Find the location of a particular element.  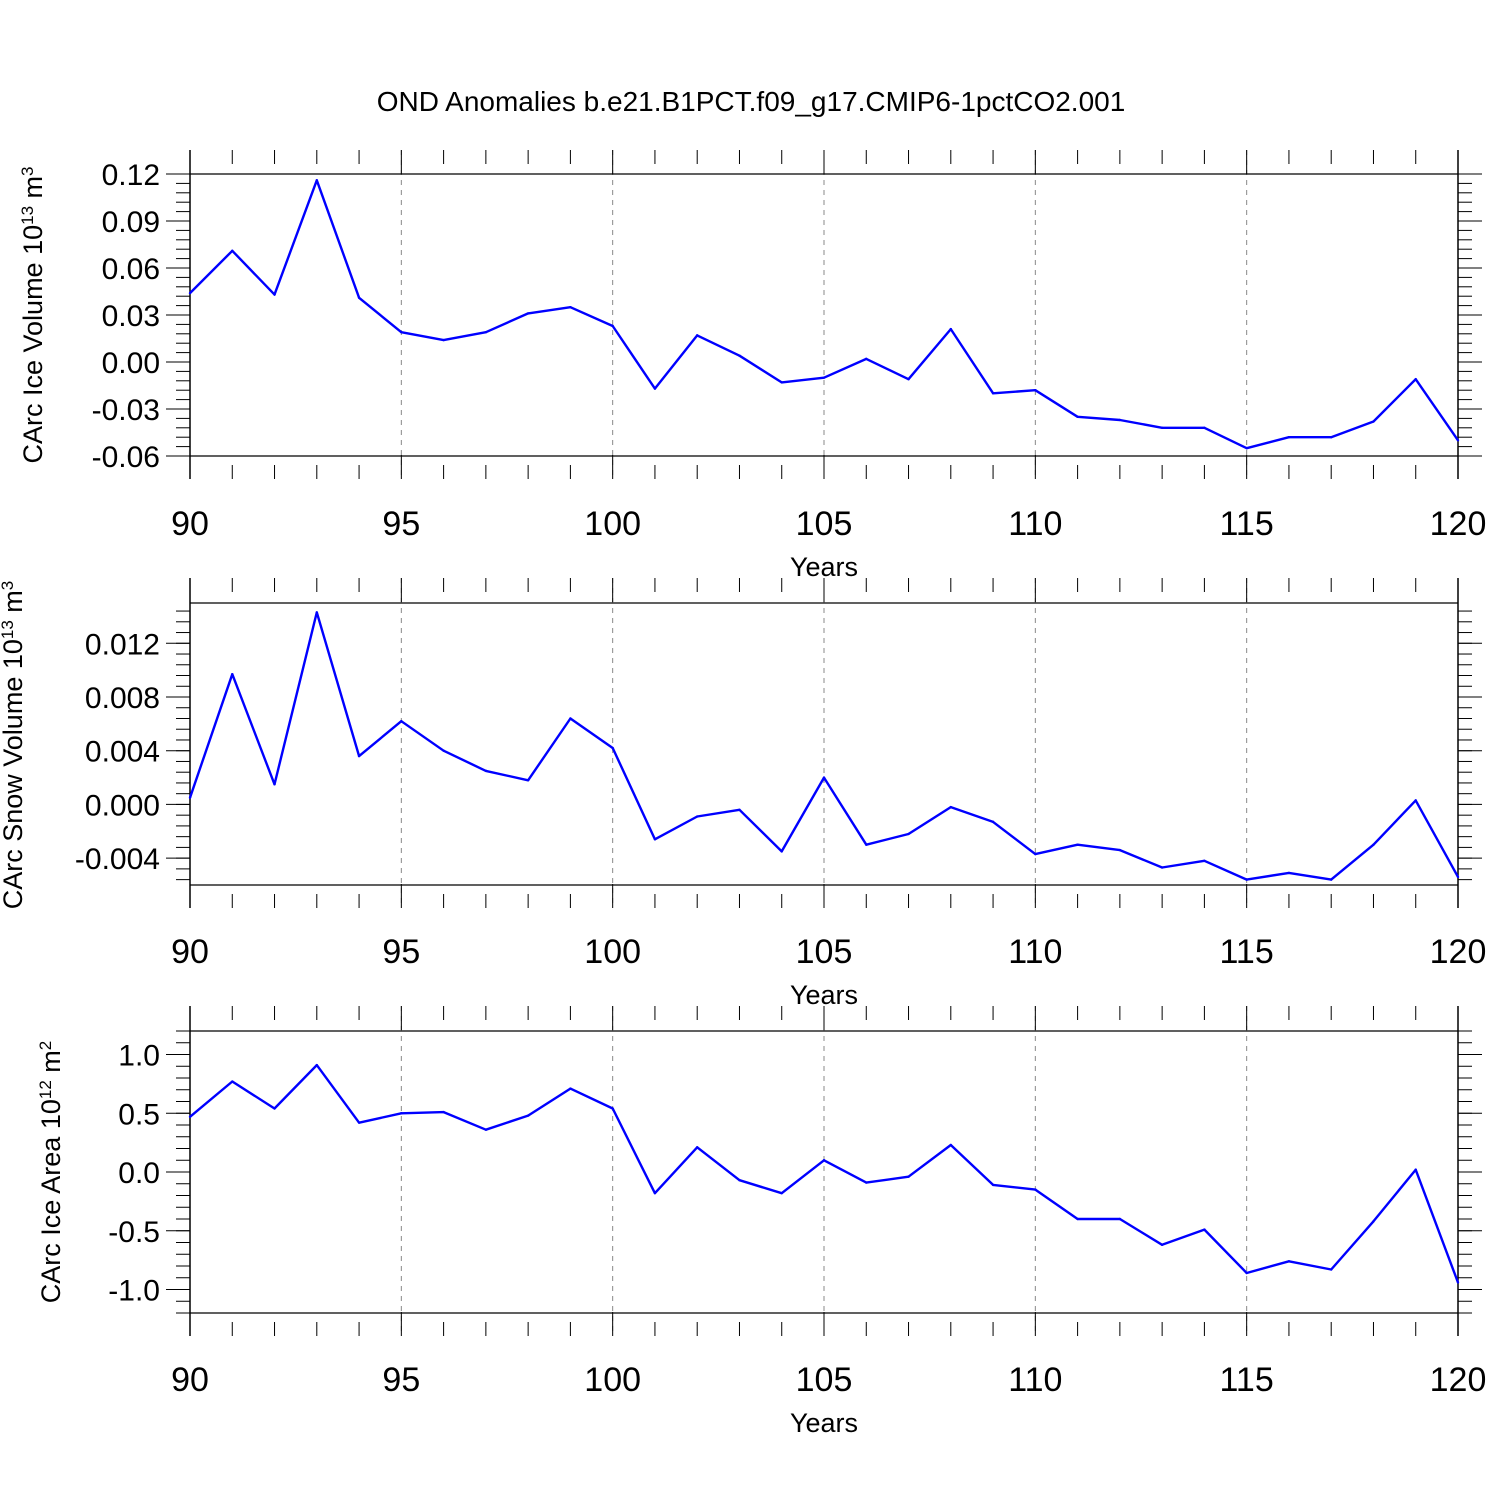

y-tick-label: -0.03 is located at coordinates (126, 410).